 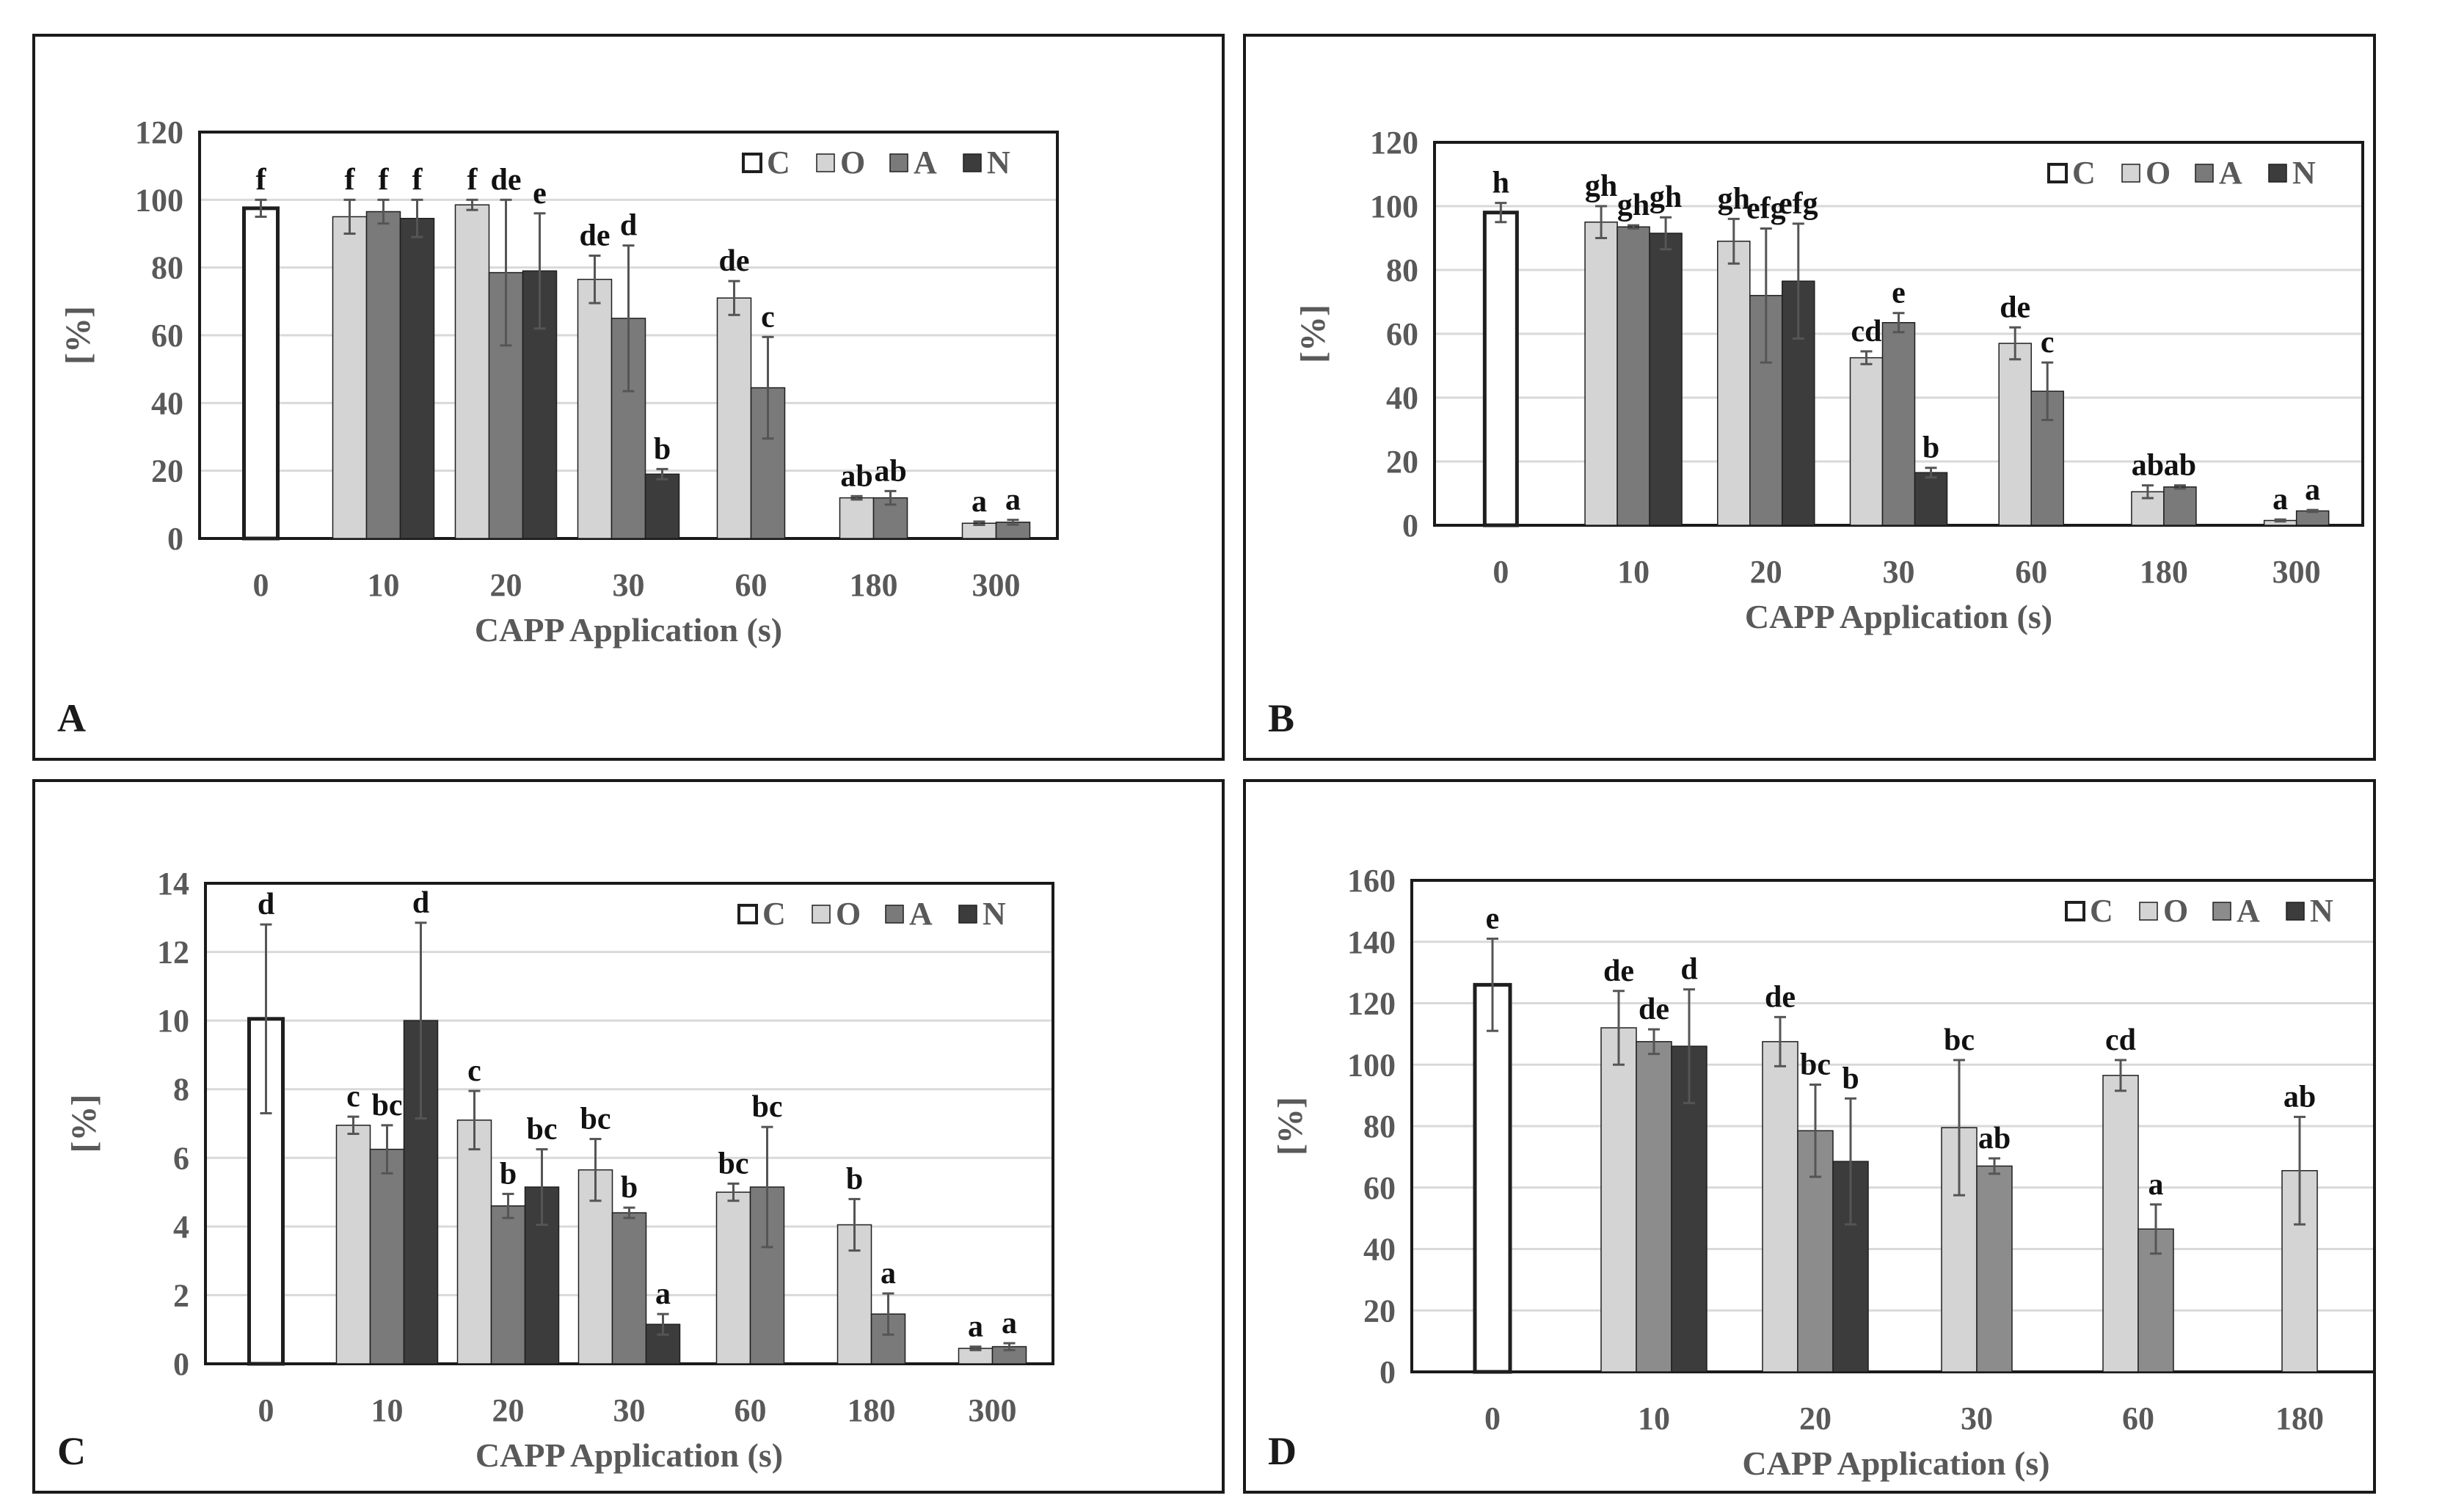 What do you see at coordinates (1500, 572) in the screenshot?
I see `x-tick-label: 0` at bounding box center [1500, 572].